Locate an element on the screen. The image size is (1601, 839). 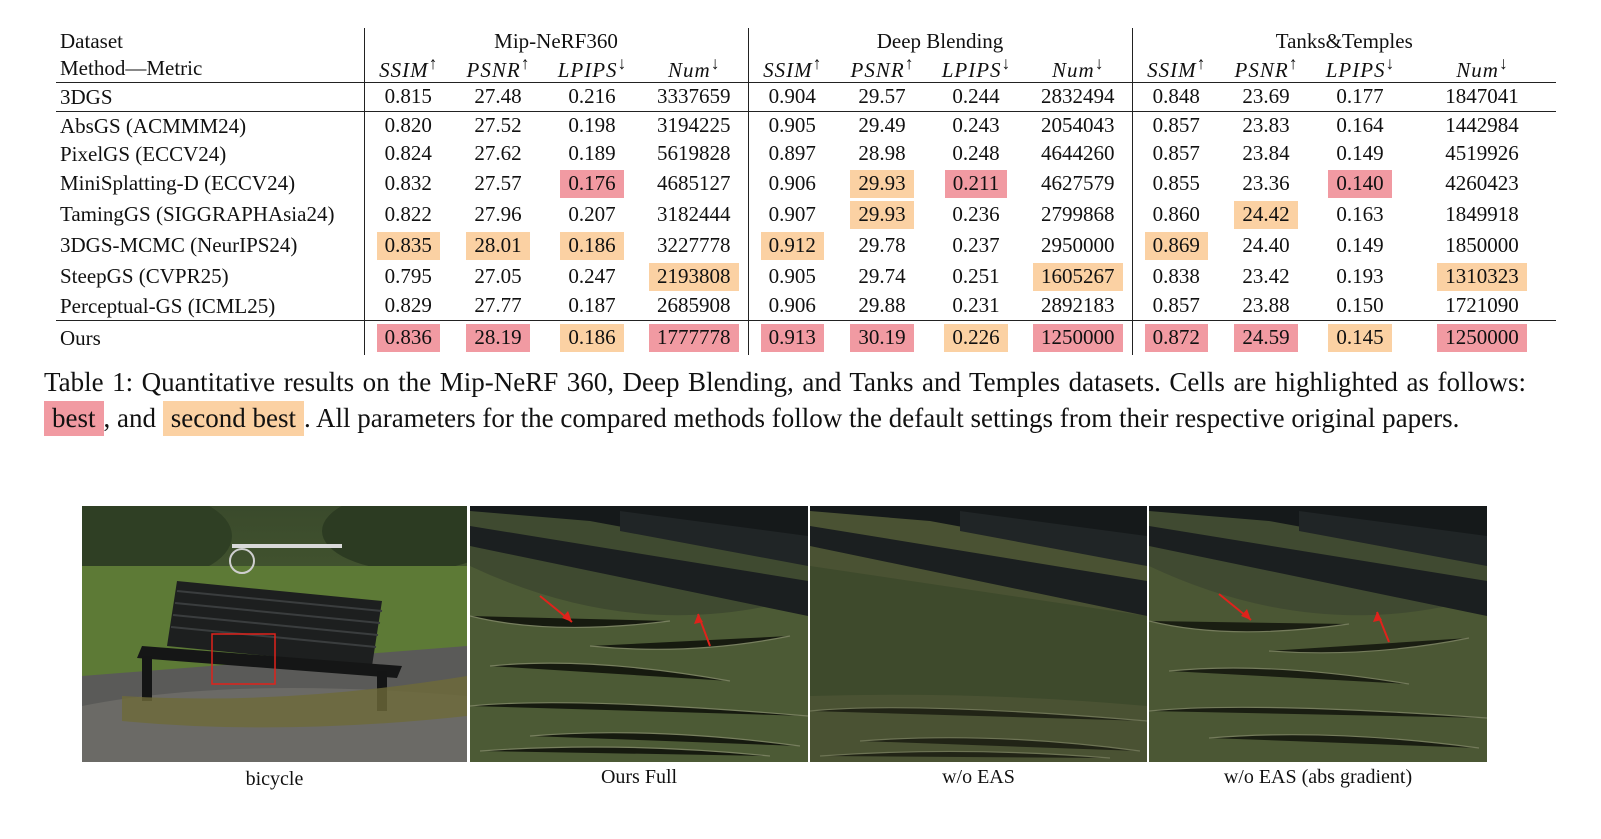
table-cell: 28.19 is located at coordinates (498, 338).